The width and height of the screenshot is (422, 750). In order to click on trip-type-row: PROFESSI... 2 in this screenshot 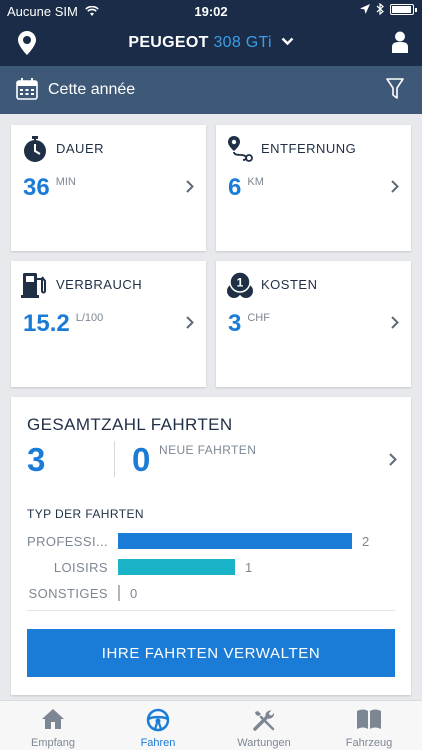, I will do `click(211, 541)`.